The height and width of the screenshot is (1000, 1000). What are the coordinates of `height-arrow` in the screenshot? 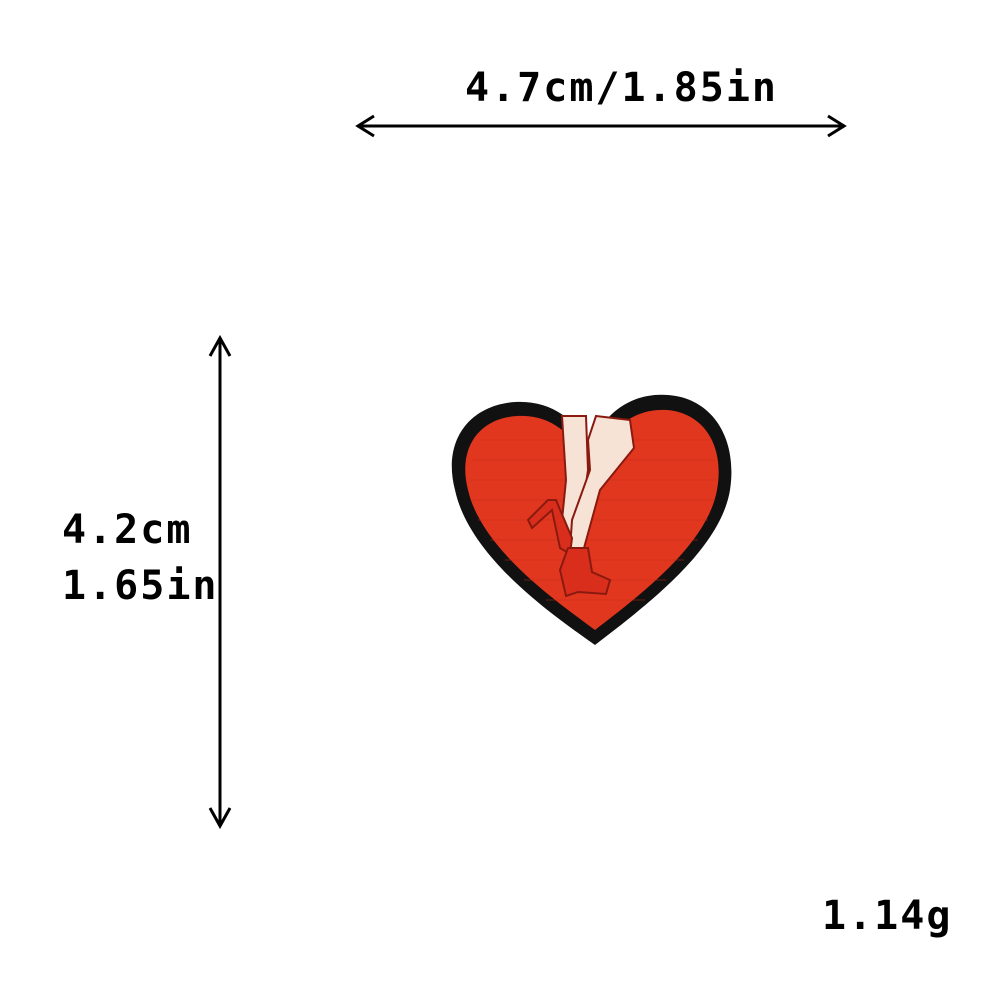 It's located at (220, 582).